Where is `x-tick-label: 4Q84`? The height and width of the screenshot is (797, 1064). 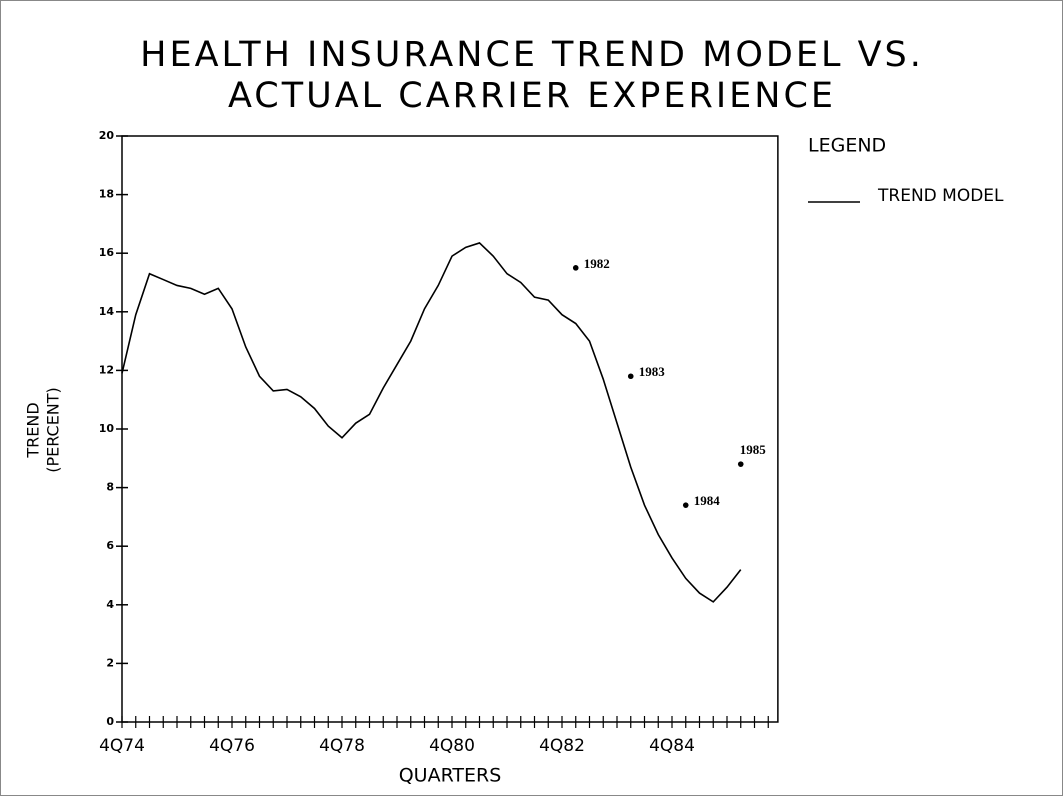
x-tick-label: 4Q84 is located at coordinates (672, 746).